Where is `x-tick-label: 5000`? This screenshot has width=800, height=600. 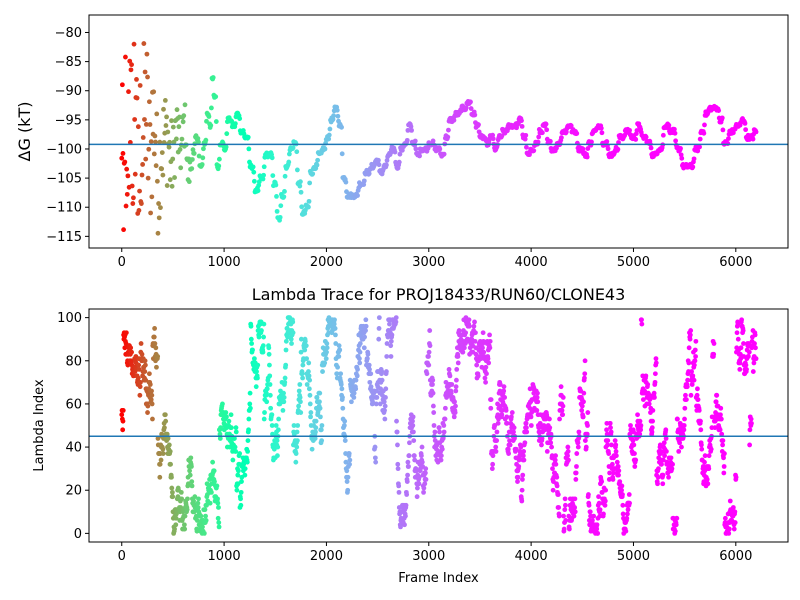 x-tick-label: 5000 is located at coordinates (633, 556).